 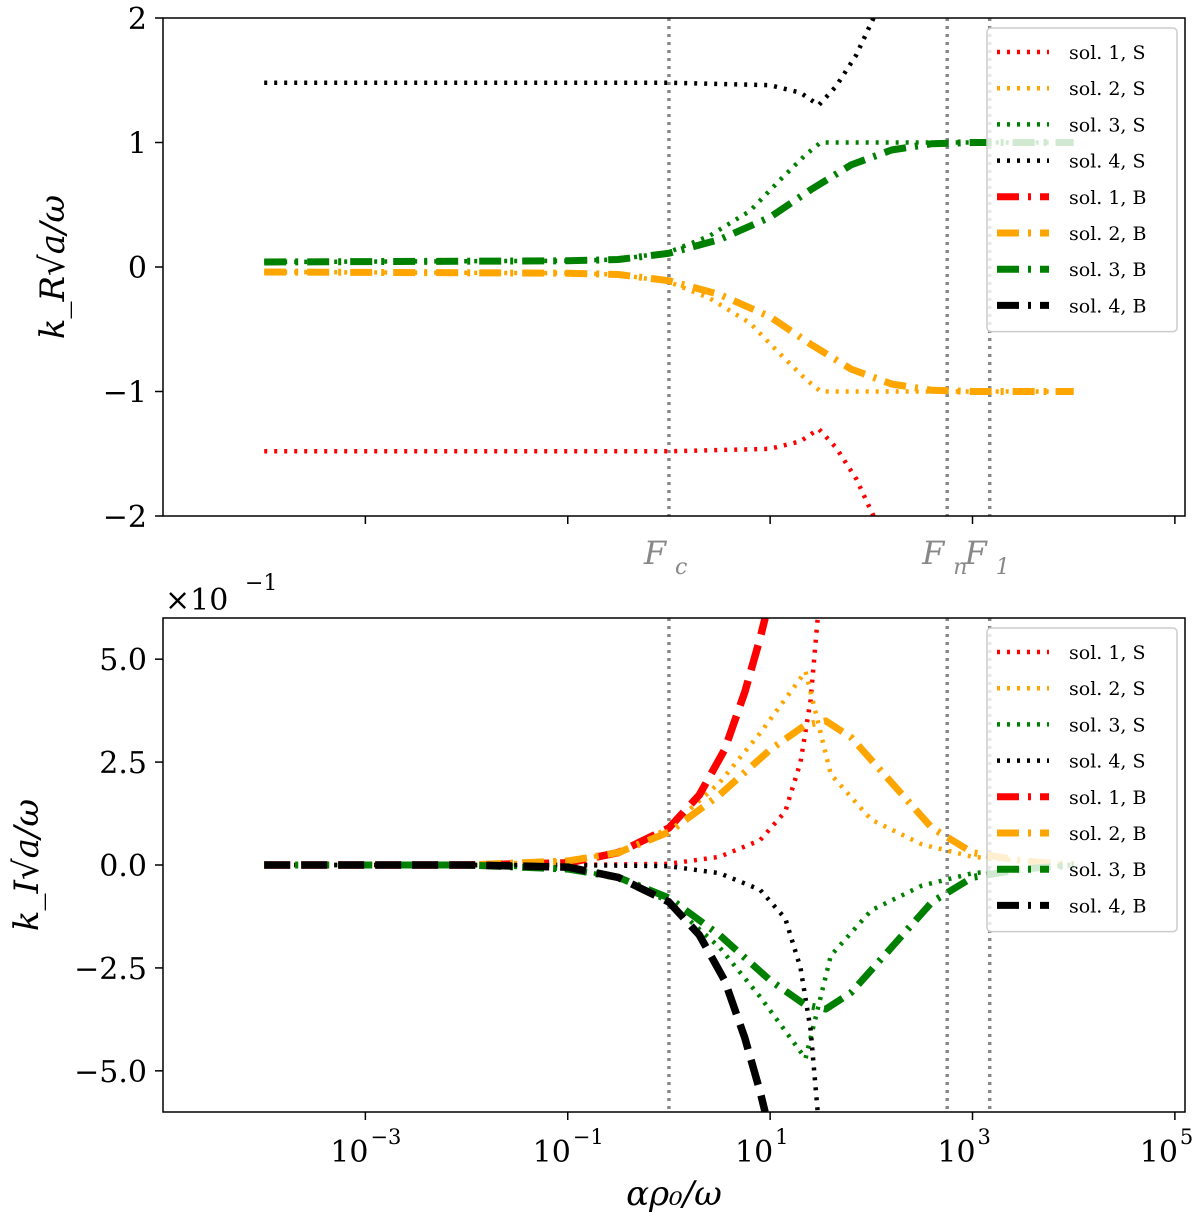 What do you see at coordinates (137, 144) in the screenshot?
I see `y-tick-label-top: 1` at bounding box center [137, 144].